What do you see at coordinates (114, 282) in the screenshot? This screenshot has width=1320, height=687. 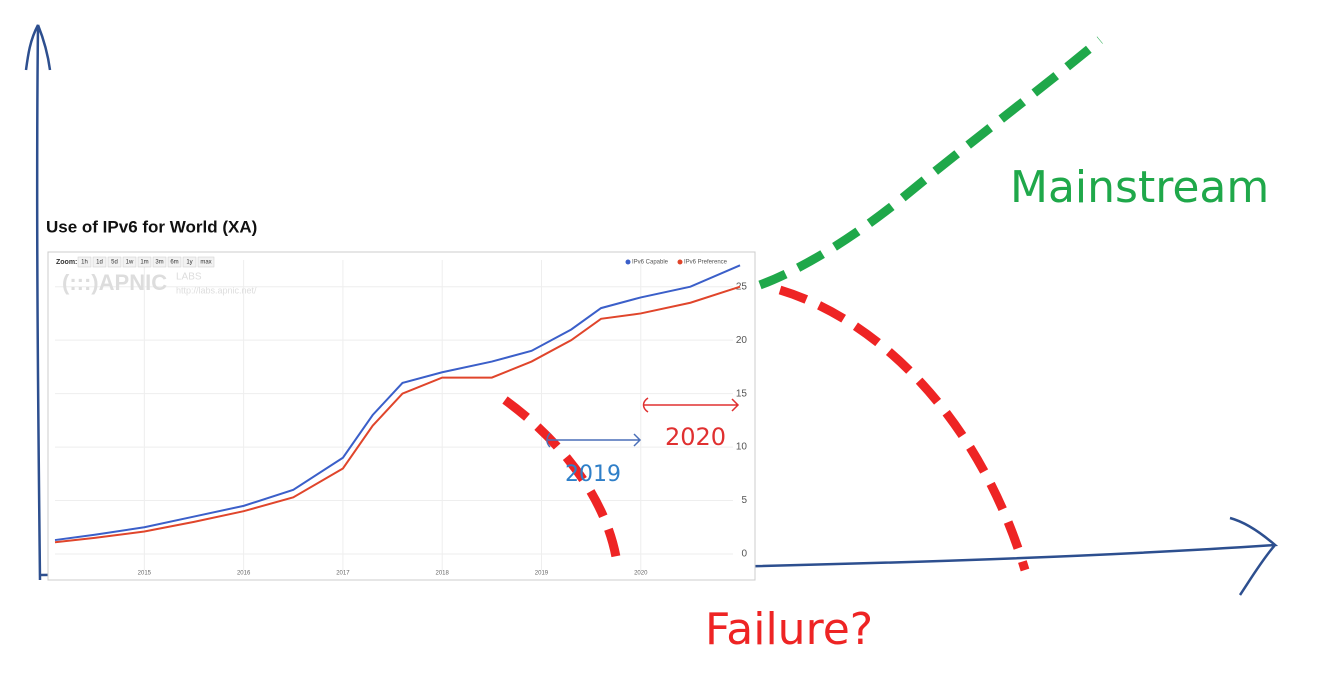 I see `watermark: (:::)APNIC` at bounding box center [114, 282].